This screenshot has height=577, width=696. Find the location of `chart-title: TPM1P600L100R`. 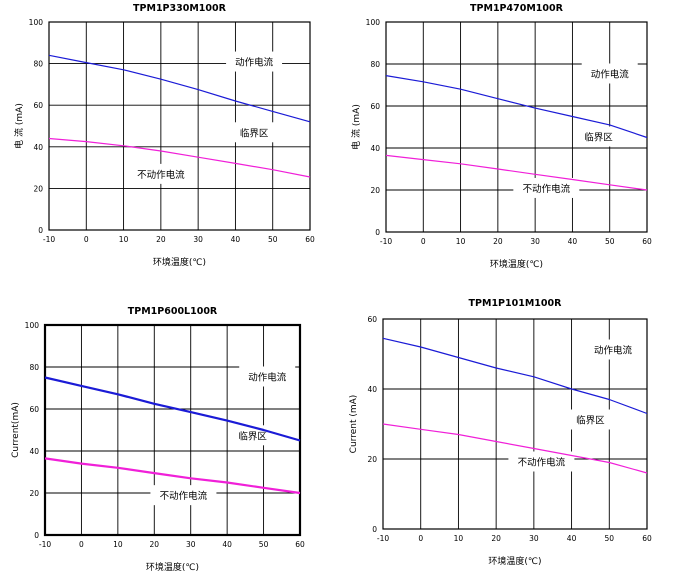

chart-title: TPM1P600L100R is located at coordinates (173, 311).